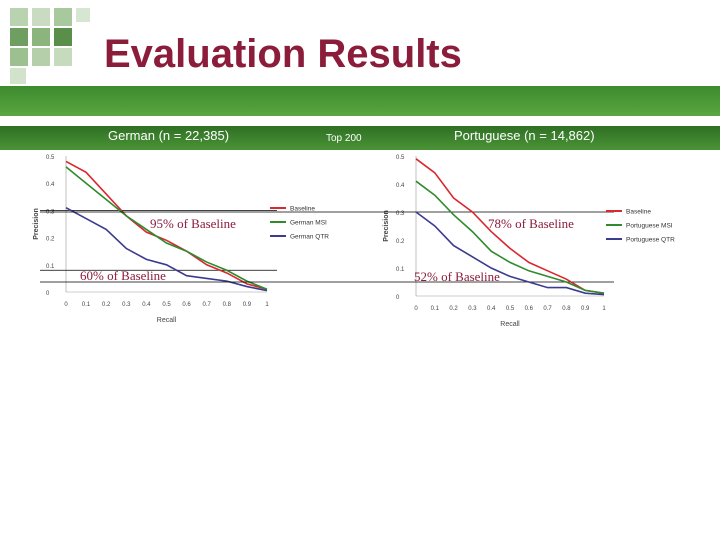 The image size is (720, 540). I want to click on header-german: German (n = 22,385), so click(169, 135).